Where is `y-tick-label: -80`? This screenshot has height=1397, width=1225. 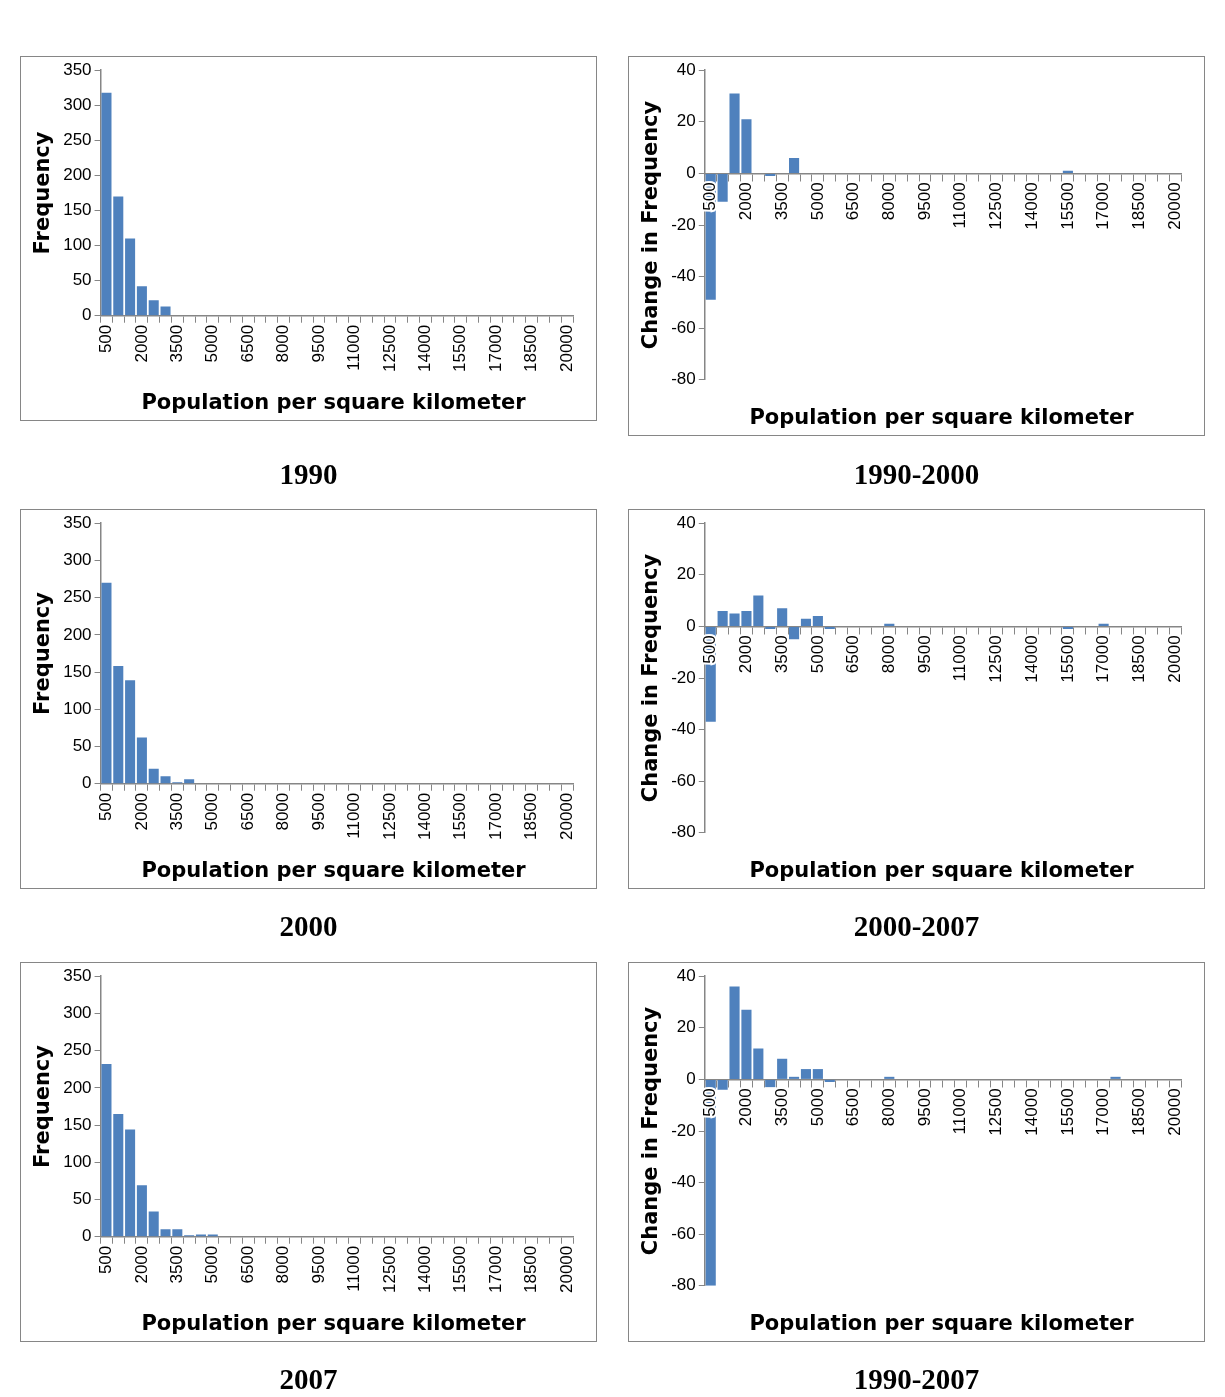
y-tick-label: -80 is located at coordinates (683, 832).